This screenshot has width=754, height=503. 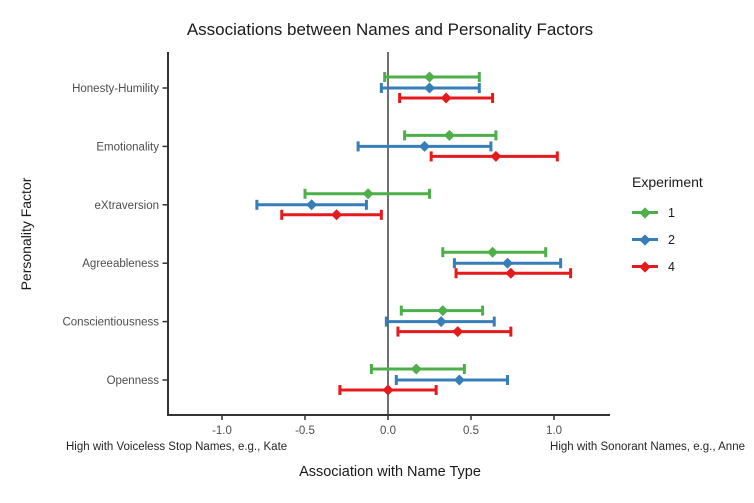 What do you see at coordinates (222, 431) in the screenshot?
I see `x-tick-label: -1.0` at bounding box center [222, 431].